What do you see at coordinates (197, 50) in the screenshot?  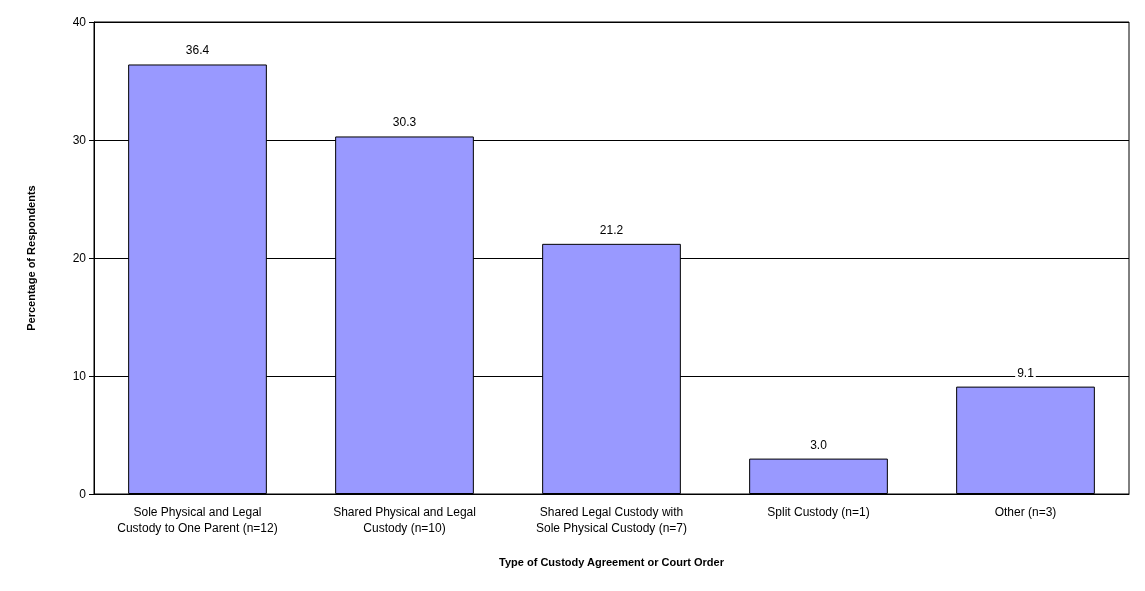 I see `data-label: 36.4` at bounding box center [197, 50].